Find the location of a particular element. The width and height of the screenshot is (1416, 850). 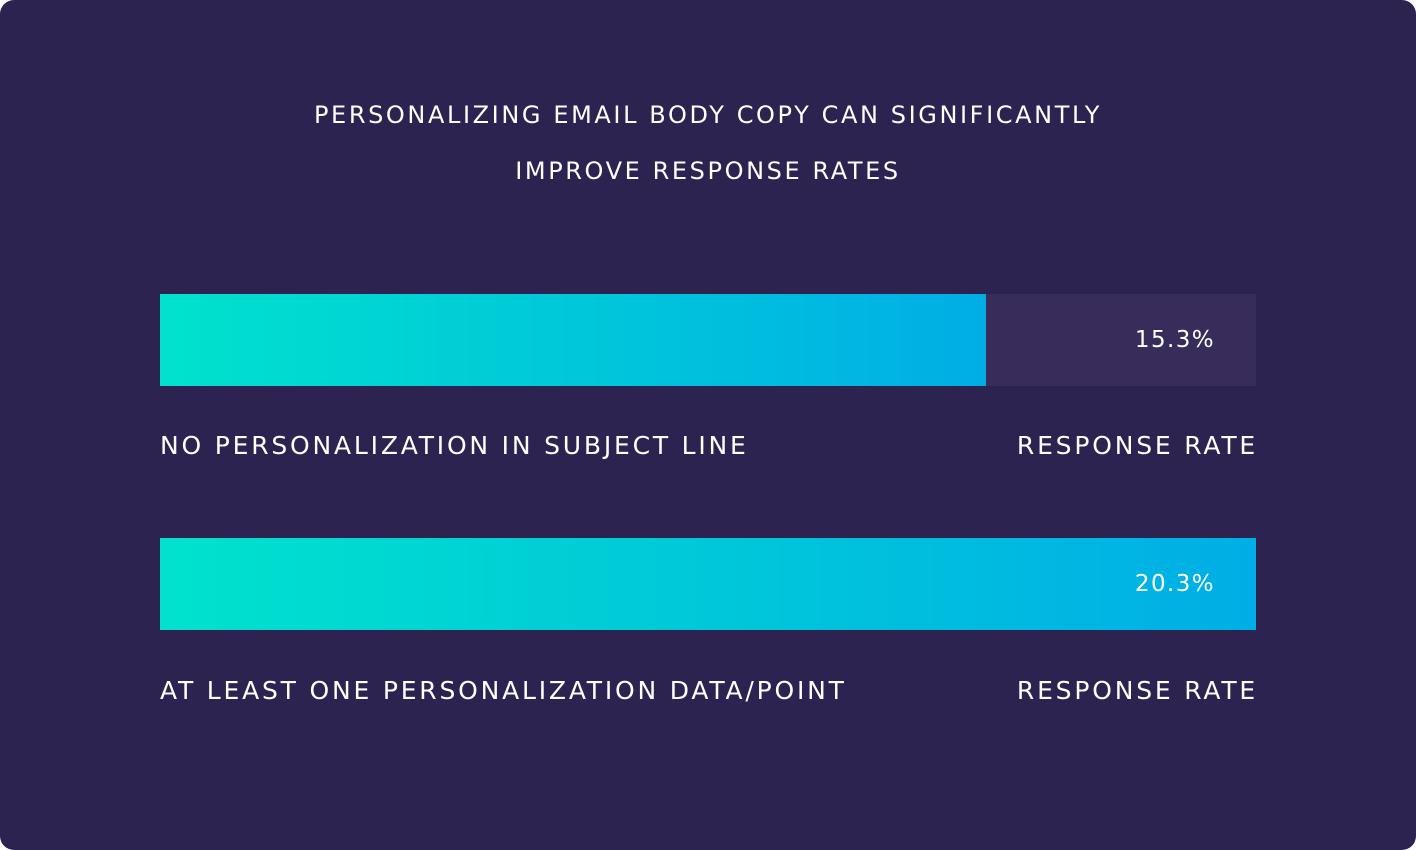

chart-title-line-2: IMPROVE RESPONSE RATES is located at coordinates (708, 171).